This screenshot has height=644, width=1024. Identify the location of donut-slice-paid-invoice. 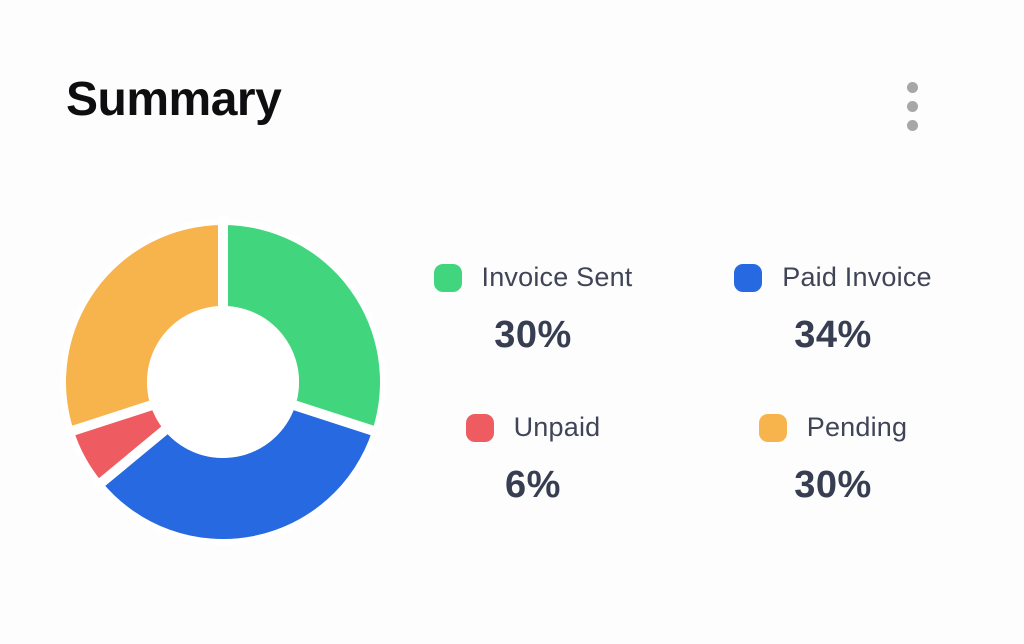
(237, 472).